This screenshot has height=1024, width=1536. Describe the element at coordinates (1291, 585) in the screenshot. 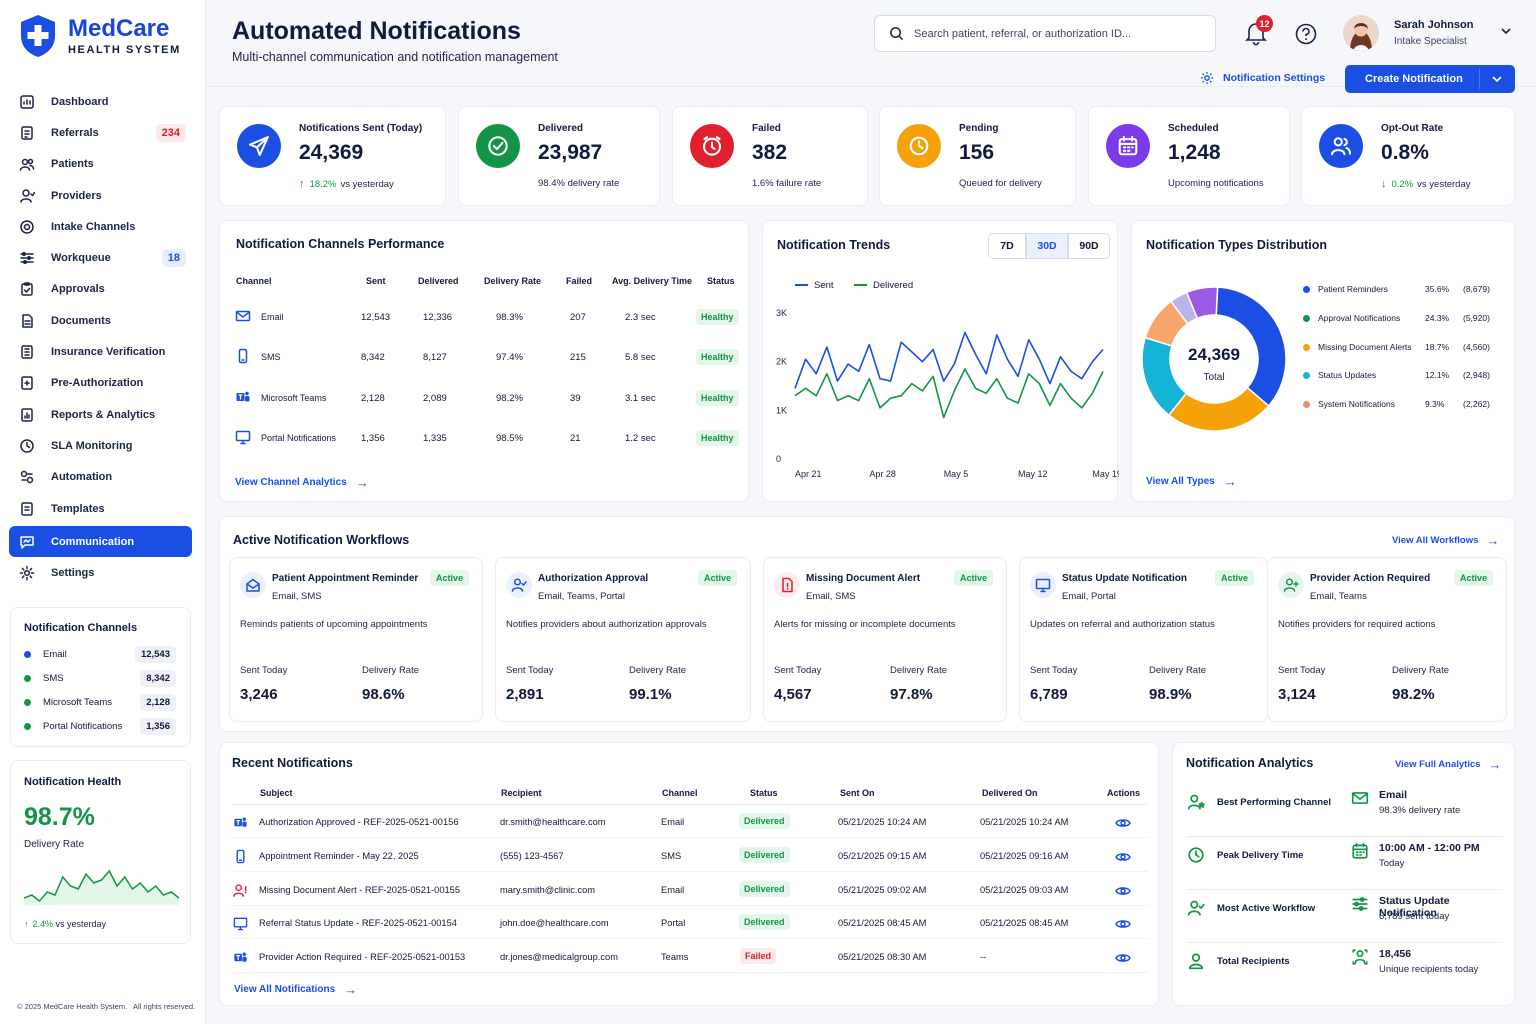

I see `user-plus-icon` at that location.